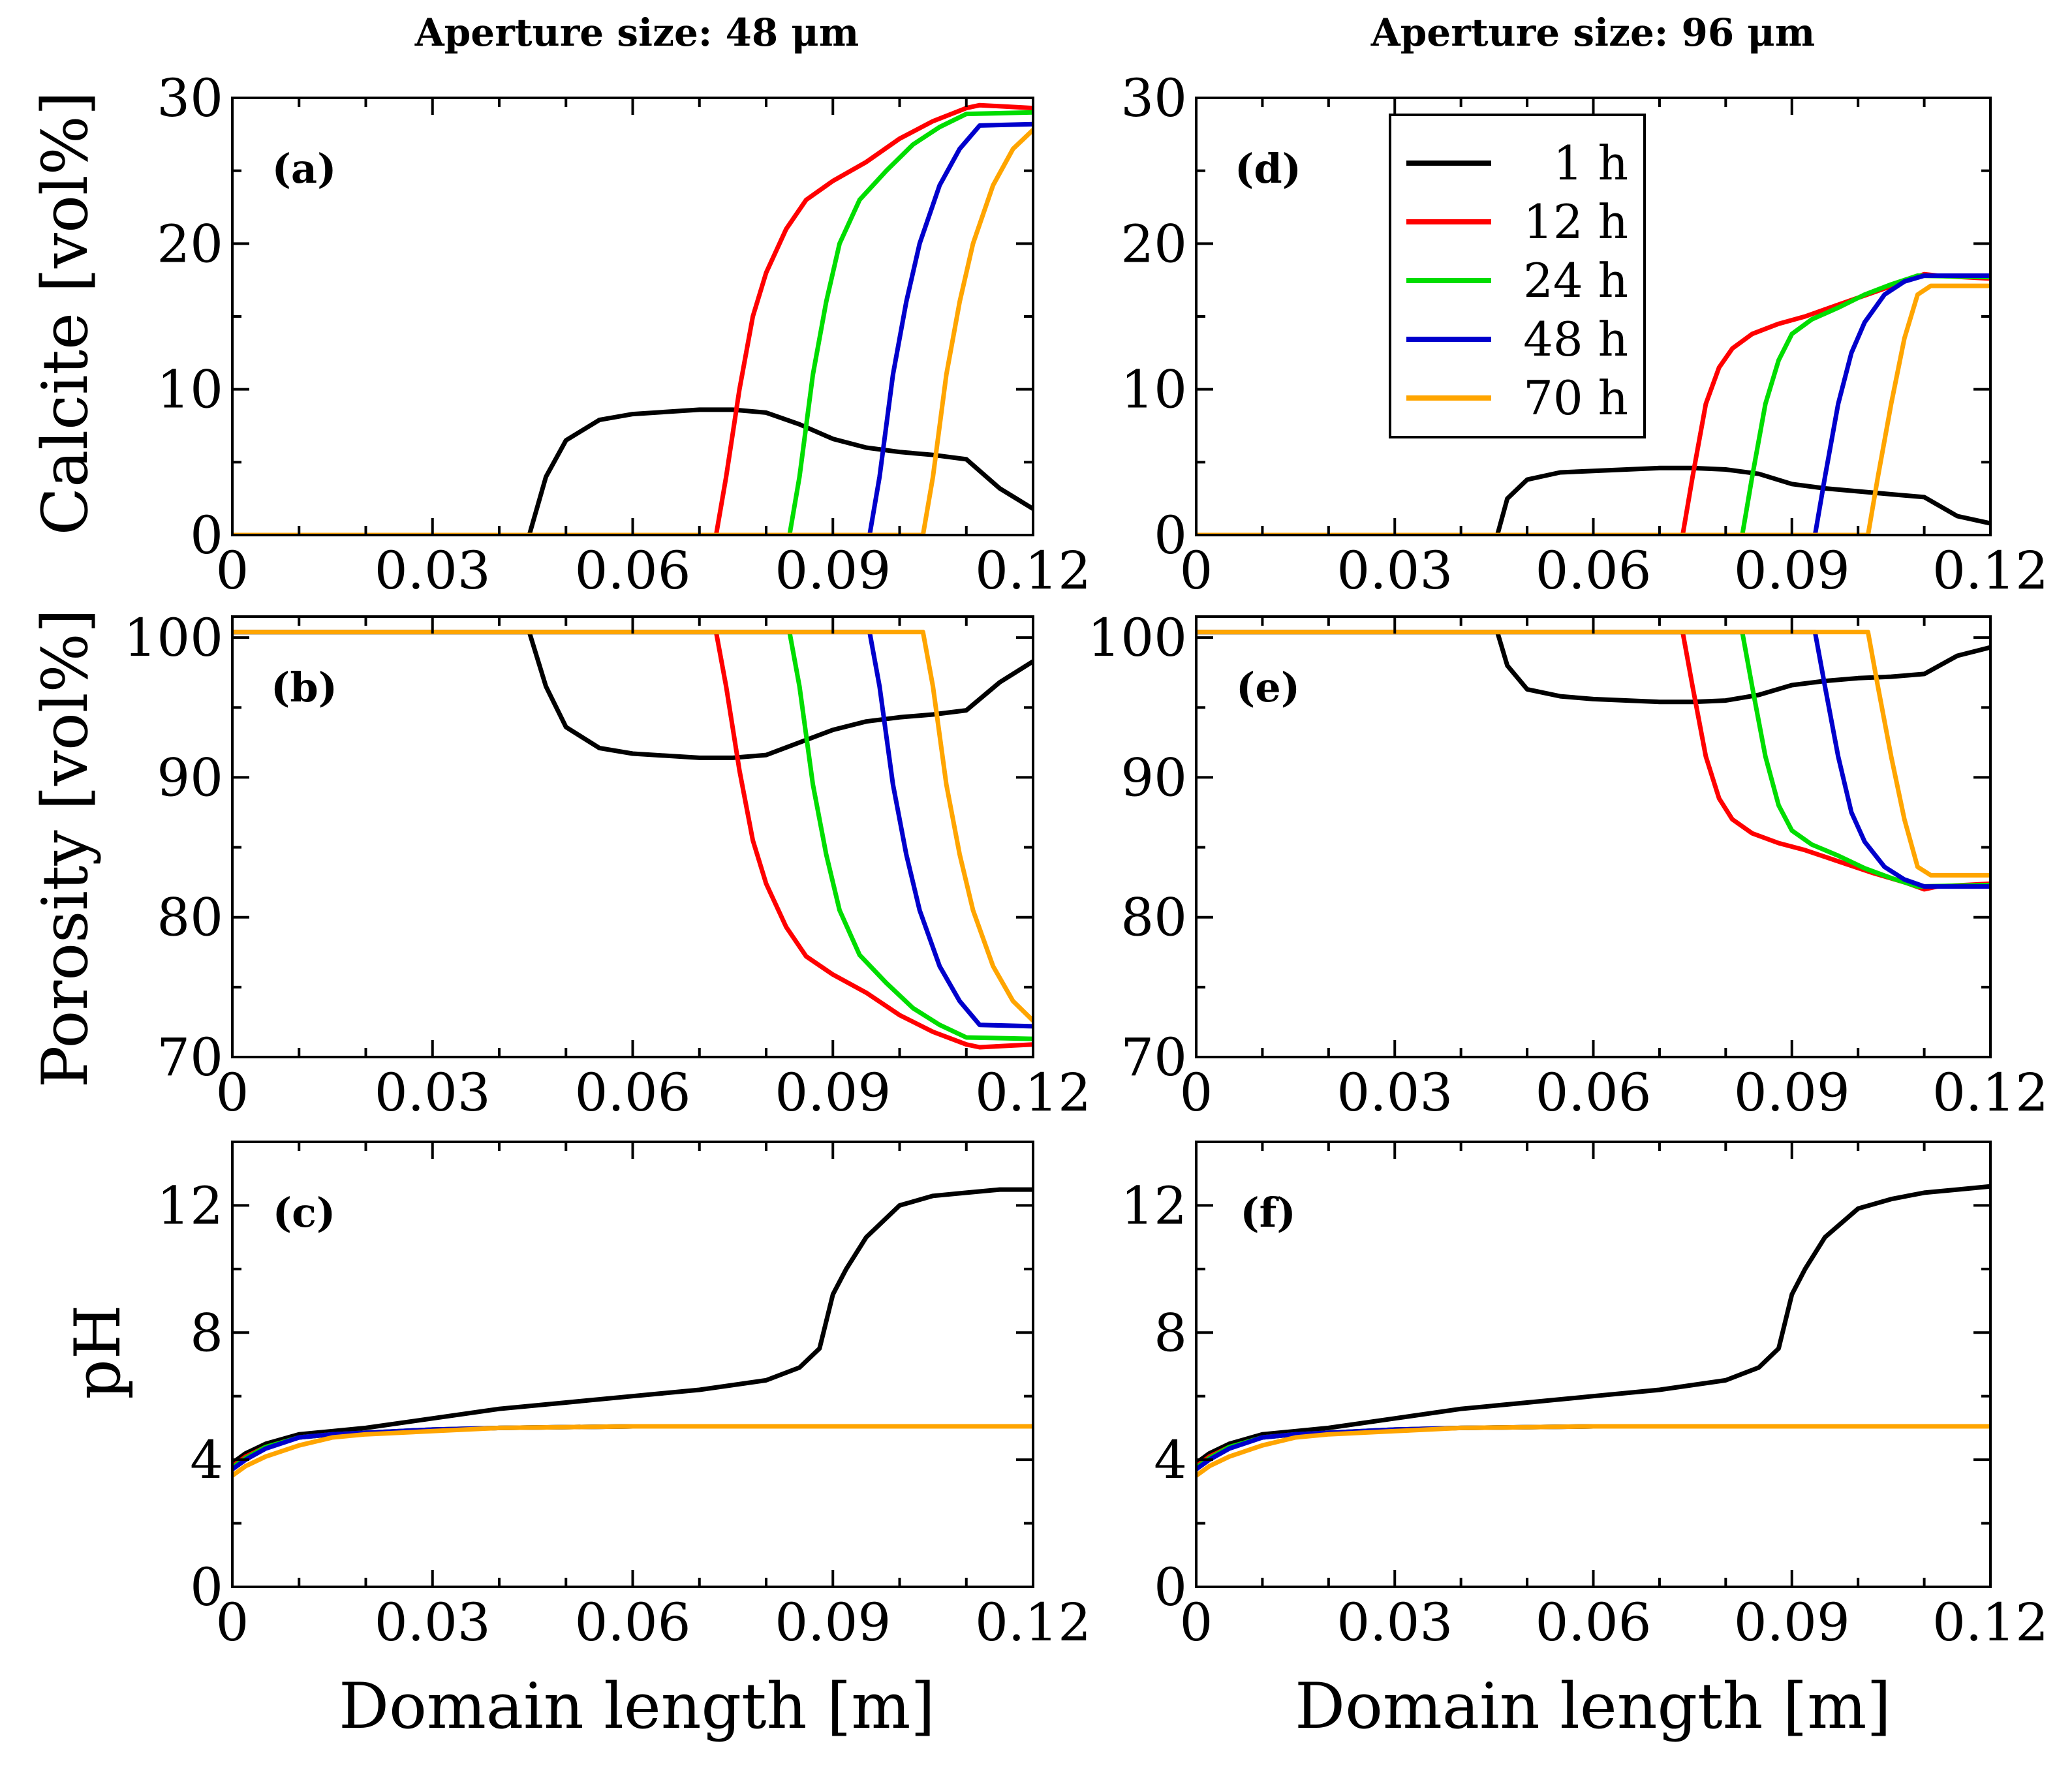 This screenshot has width=2072, height=1765. Describe the element at coordinates (1154, 1205) in the screenshot. I see `y-tick-label-f: 12` at that location.